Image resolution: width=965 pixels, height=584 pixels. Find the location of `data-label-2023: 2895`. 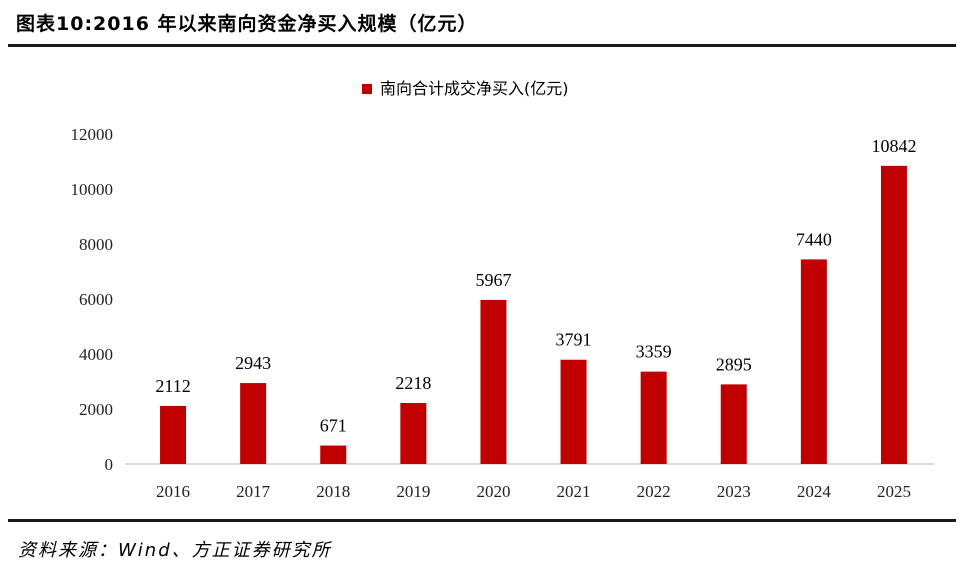

data-label-2023: 2895 is located at coordinates (734, 364).